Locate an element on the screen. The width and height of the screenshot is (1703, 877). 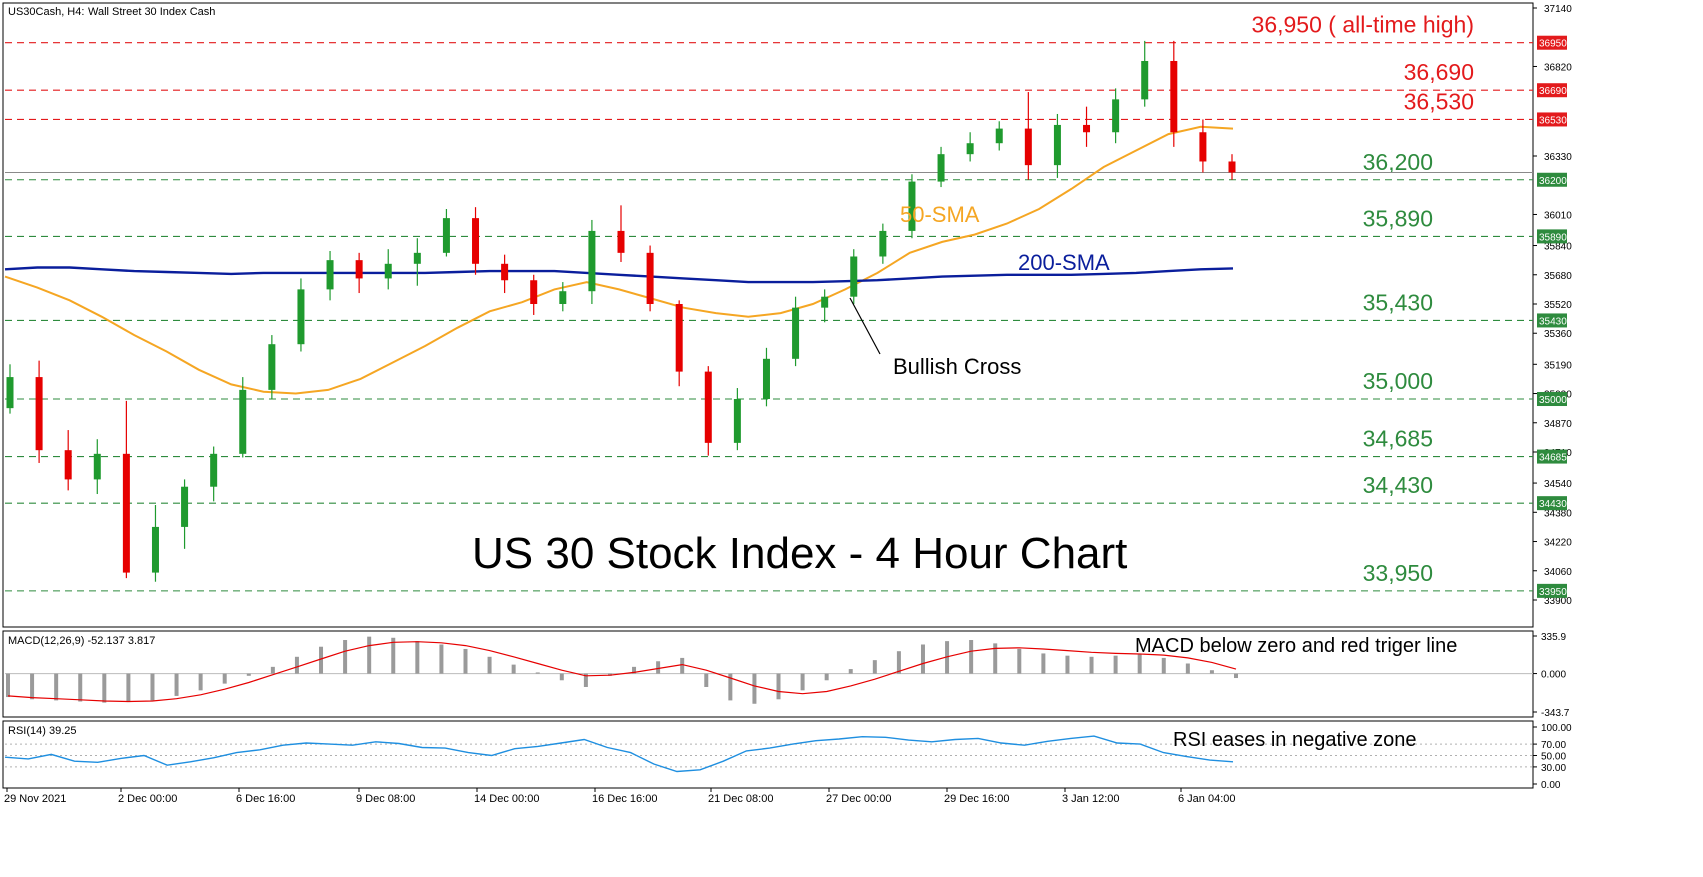
price-tick-label: 35190 is located at coordinates (1558, 365).